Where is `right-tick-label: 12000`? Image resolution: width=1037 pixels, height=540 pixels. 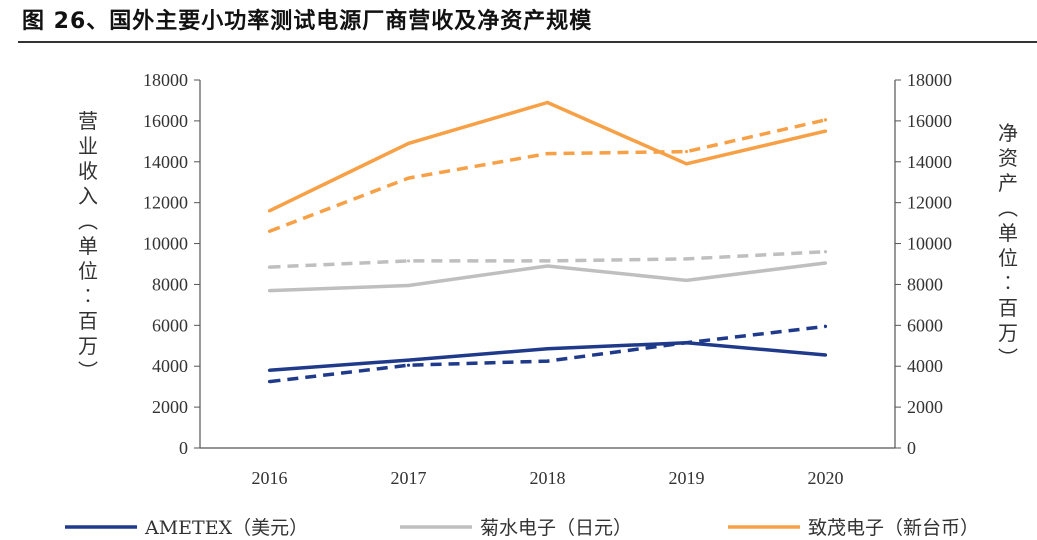 right-tick-label: 12000 is located at coordinates (929, 203).